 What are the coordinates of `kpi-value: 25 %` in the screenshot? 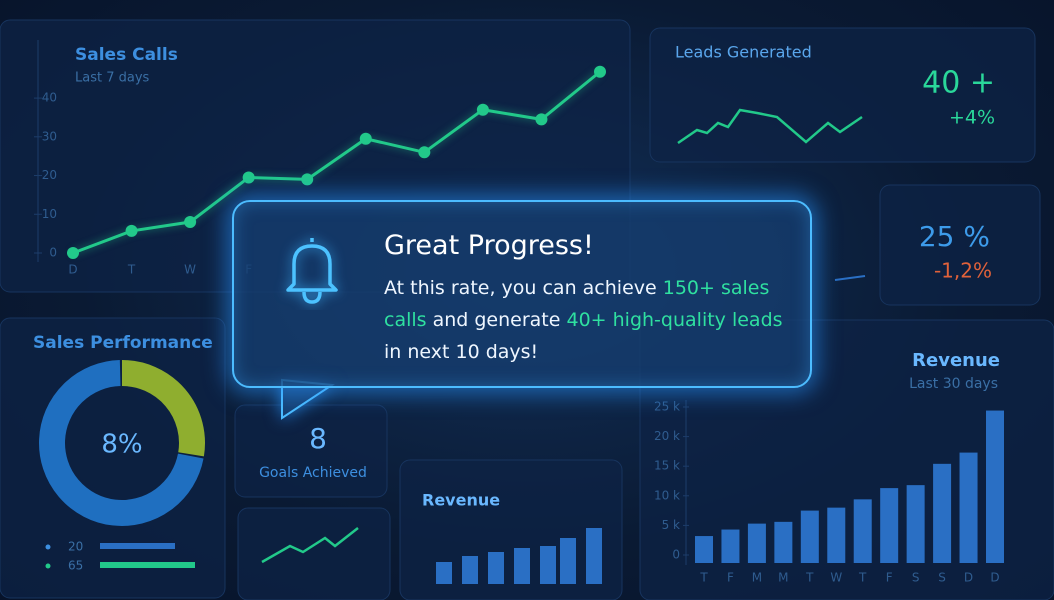 It's located at (954, 236).